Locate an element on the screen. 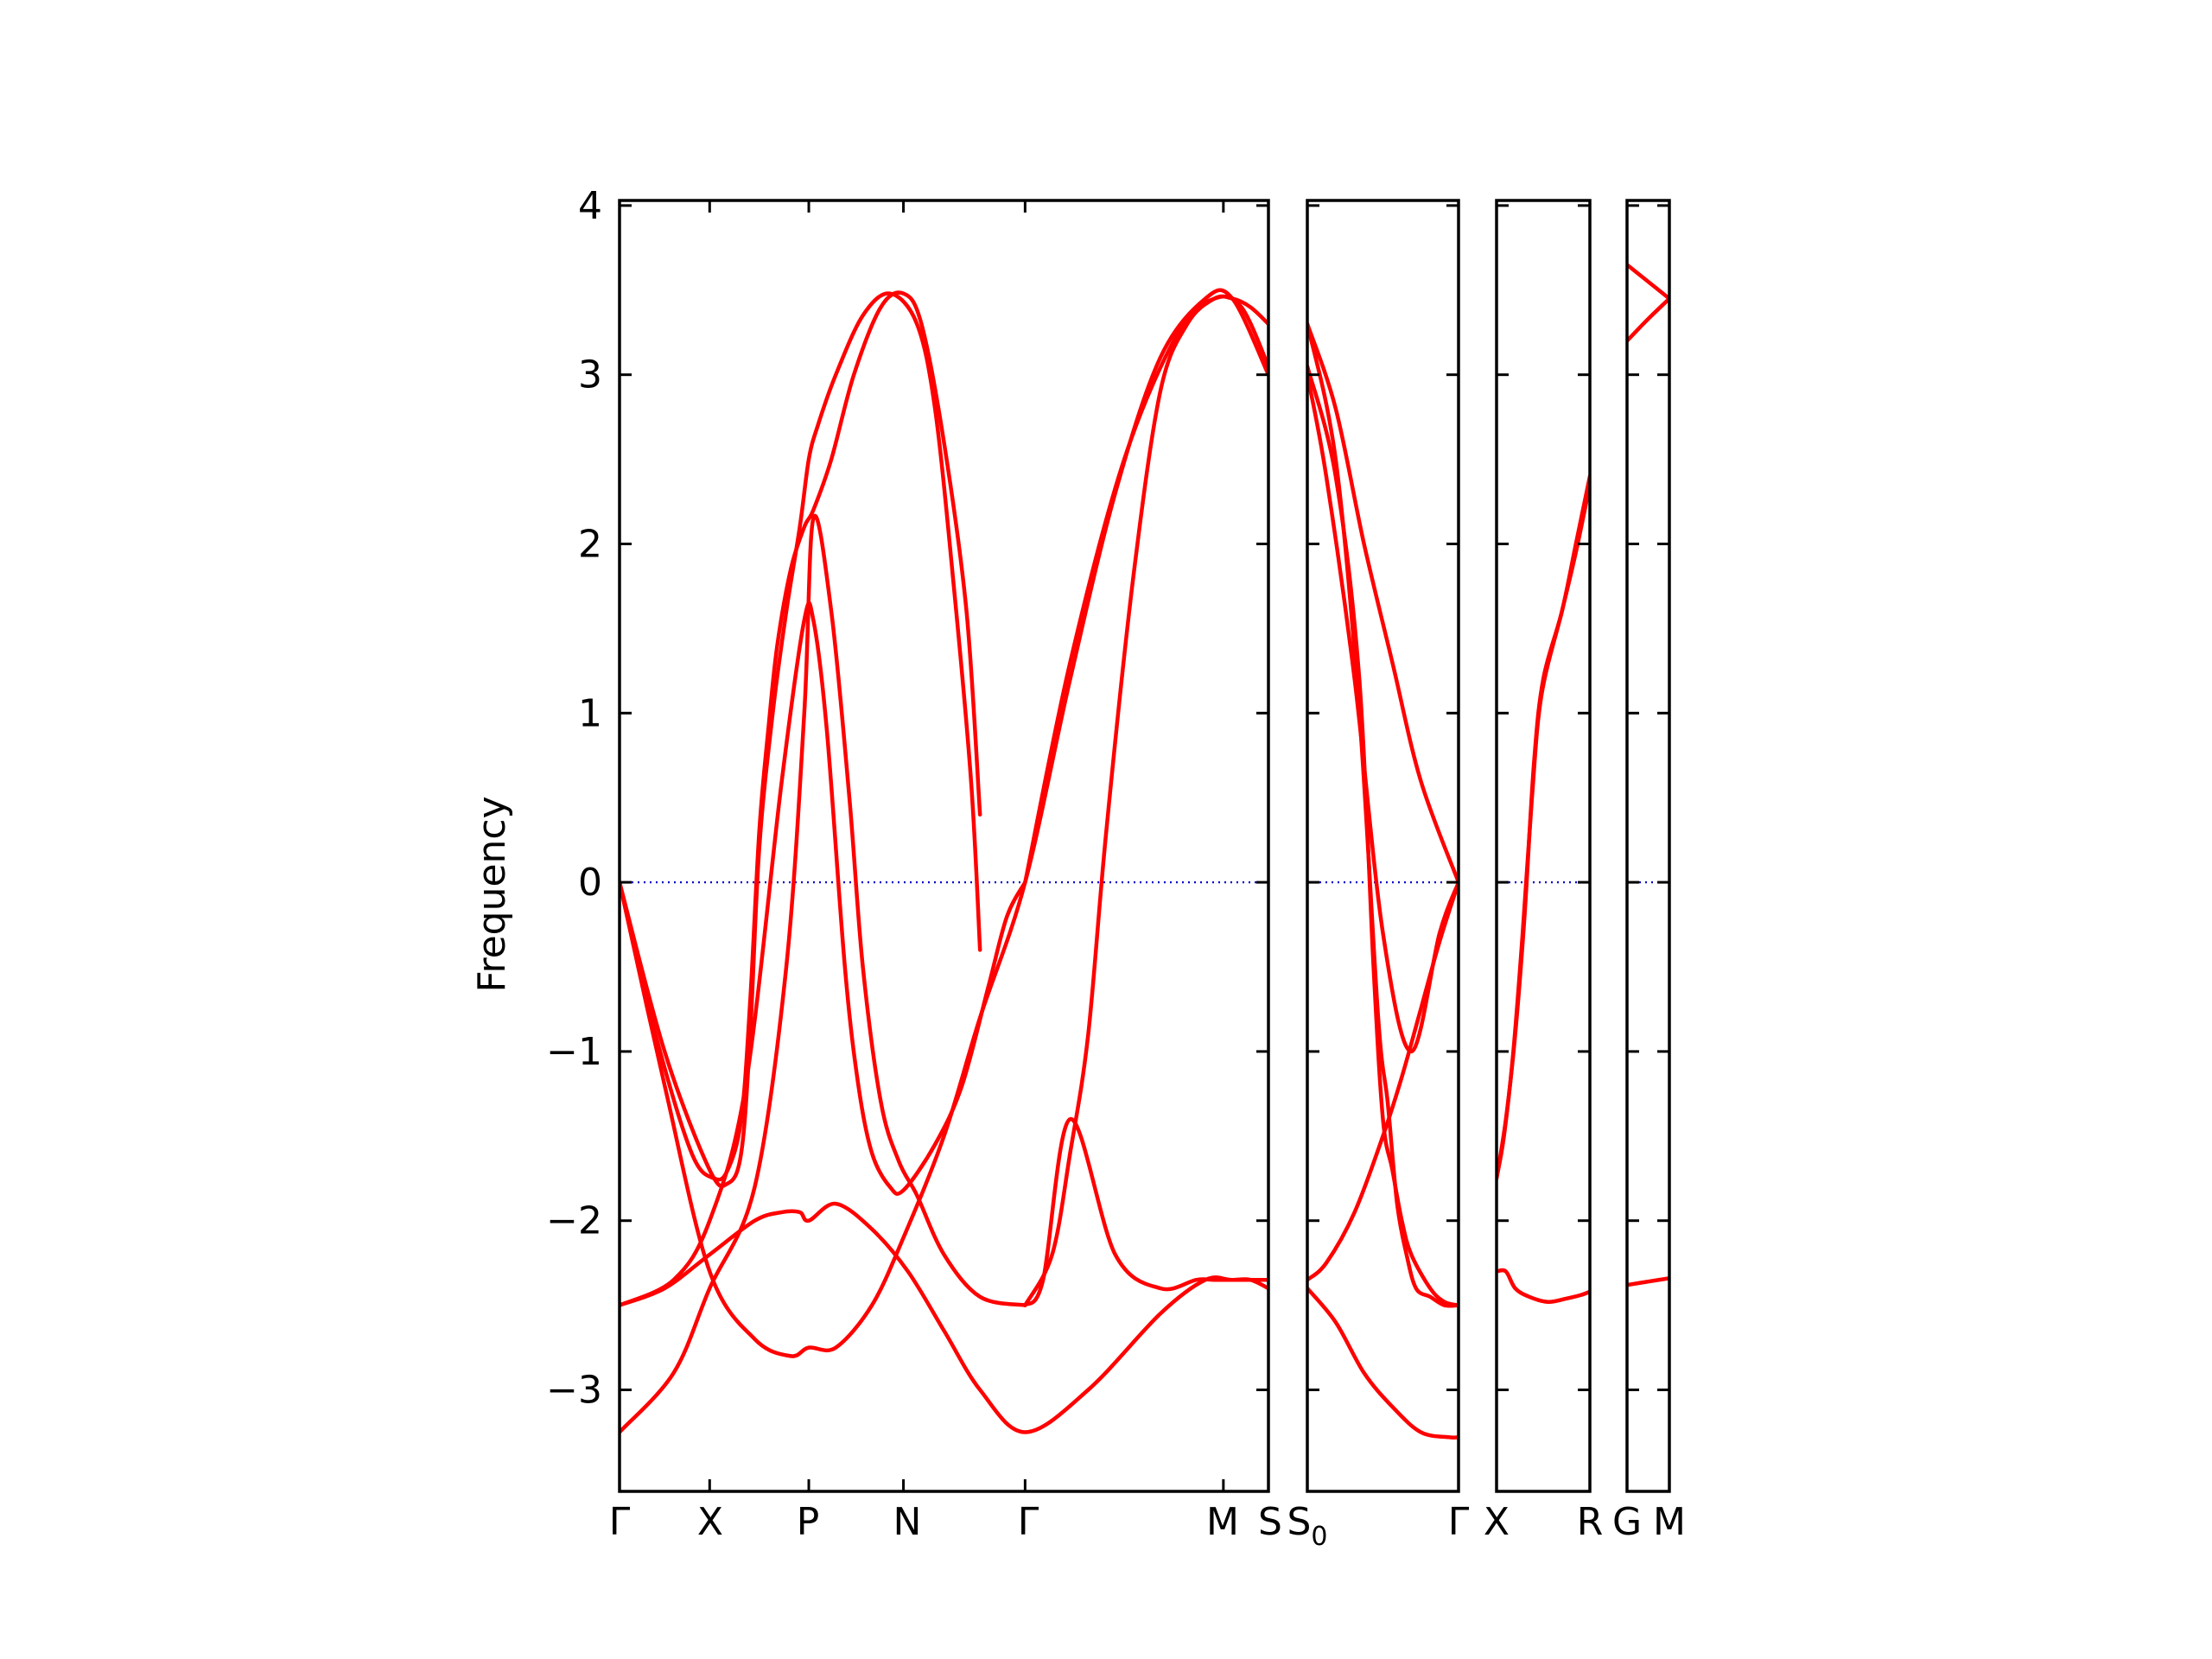 The width and height of the screenshot is (2212, 1659). y-tick-label: 2 is located at coordinates (590, 544).